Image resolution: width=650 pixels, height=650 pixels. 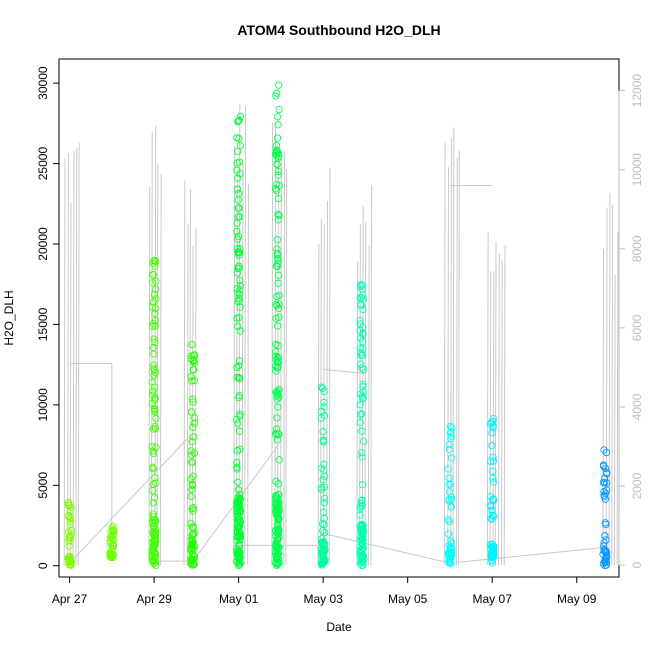 I want to click on x-tick-label: May 09, so click(x=577, y=599).